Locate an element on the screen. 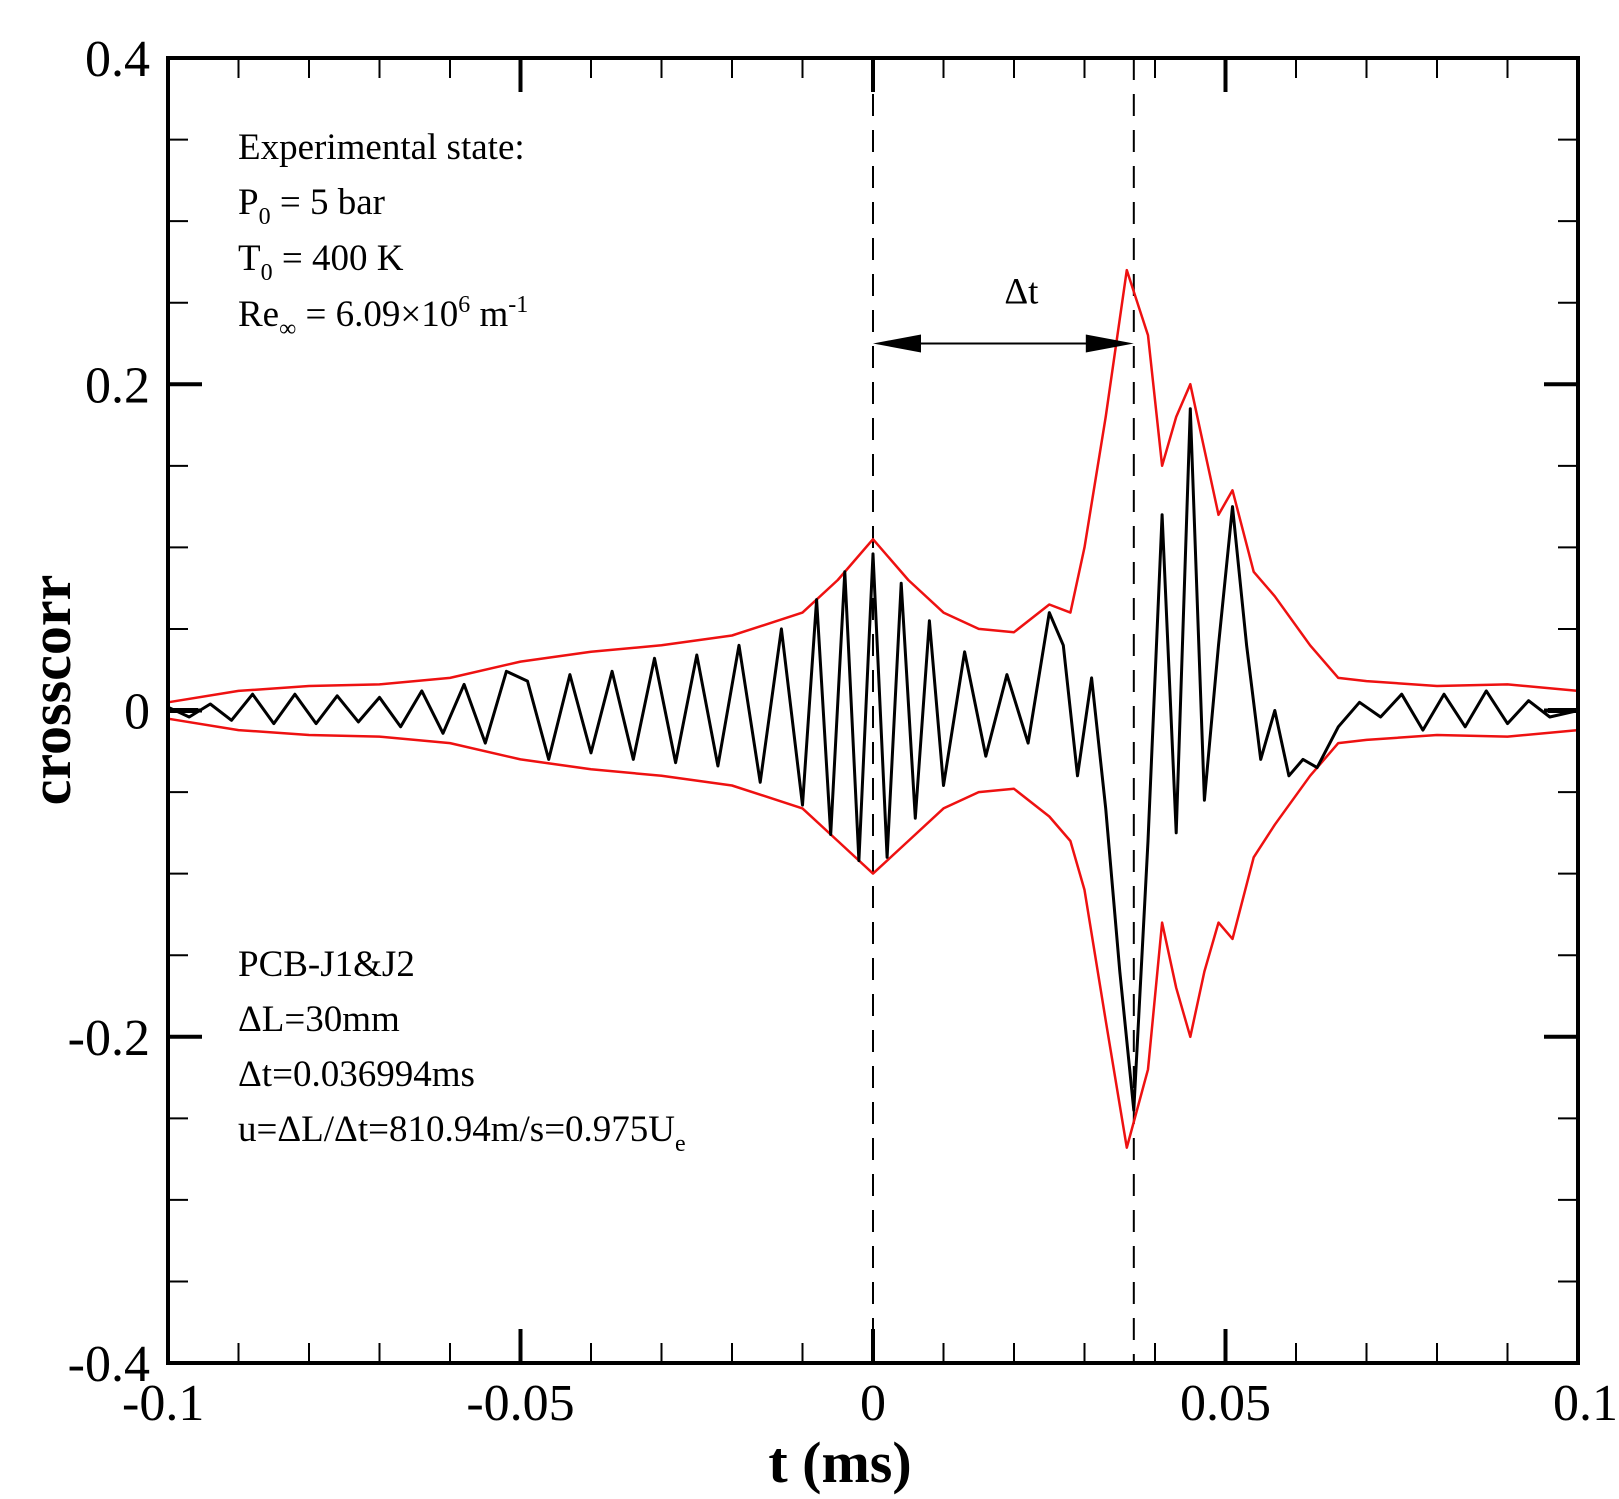 This screenshot has width=1619, height=1499. delta-t-arrow-label: Δt is located at coordinates (1021, 291).